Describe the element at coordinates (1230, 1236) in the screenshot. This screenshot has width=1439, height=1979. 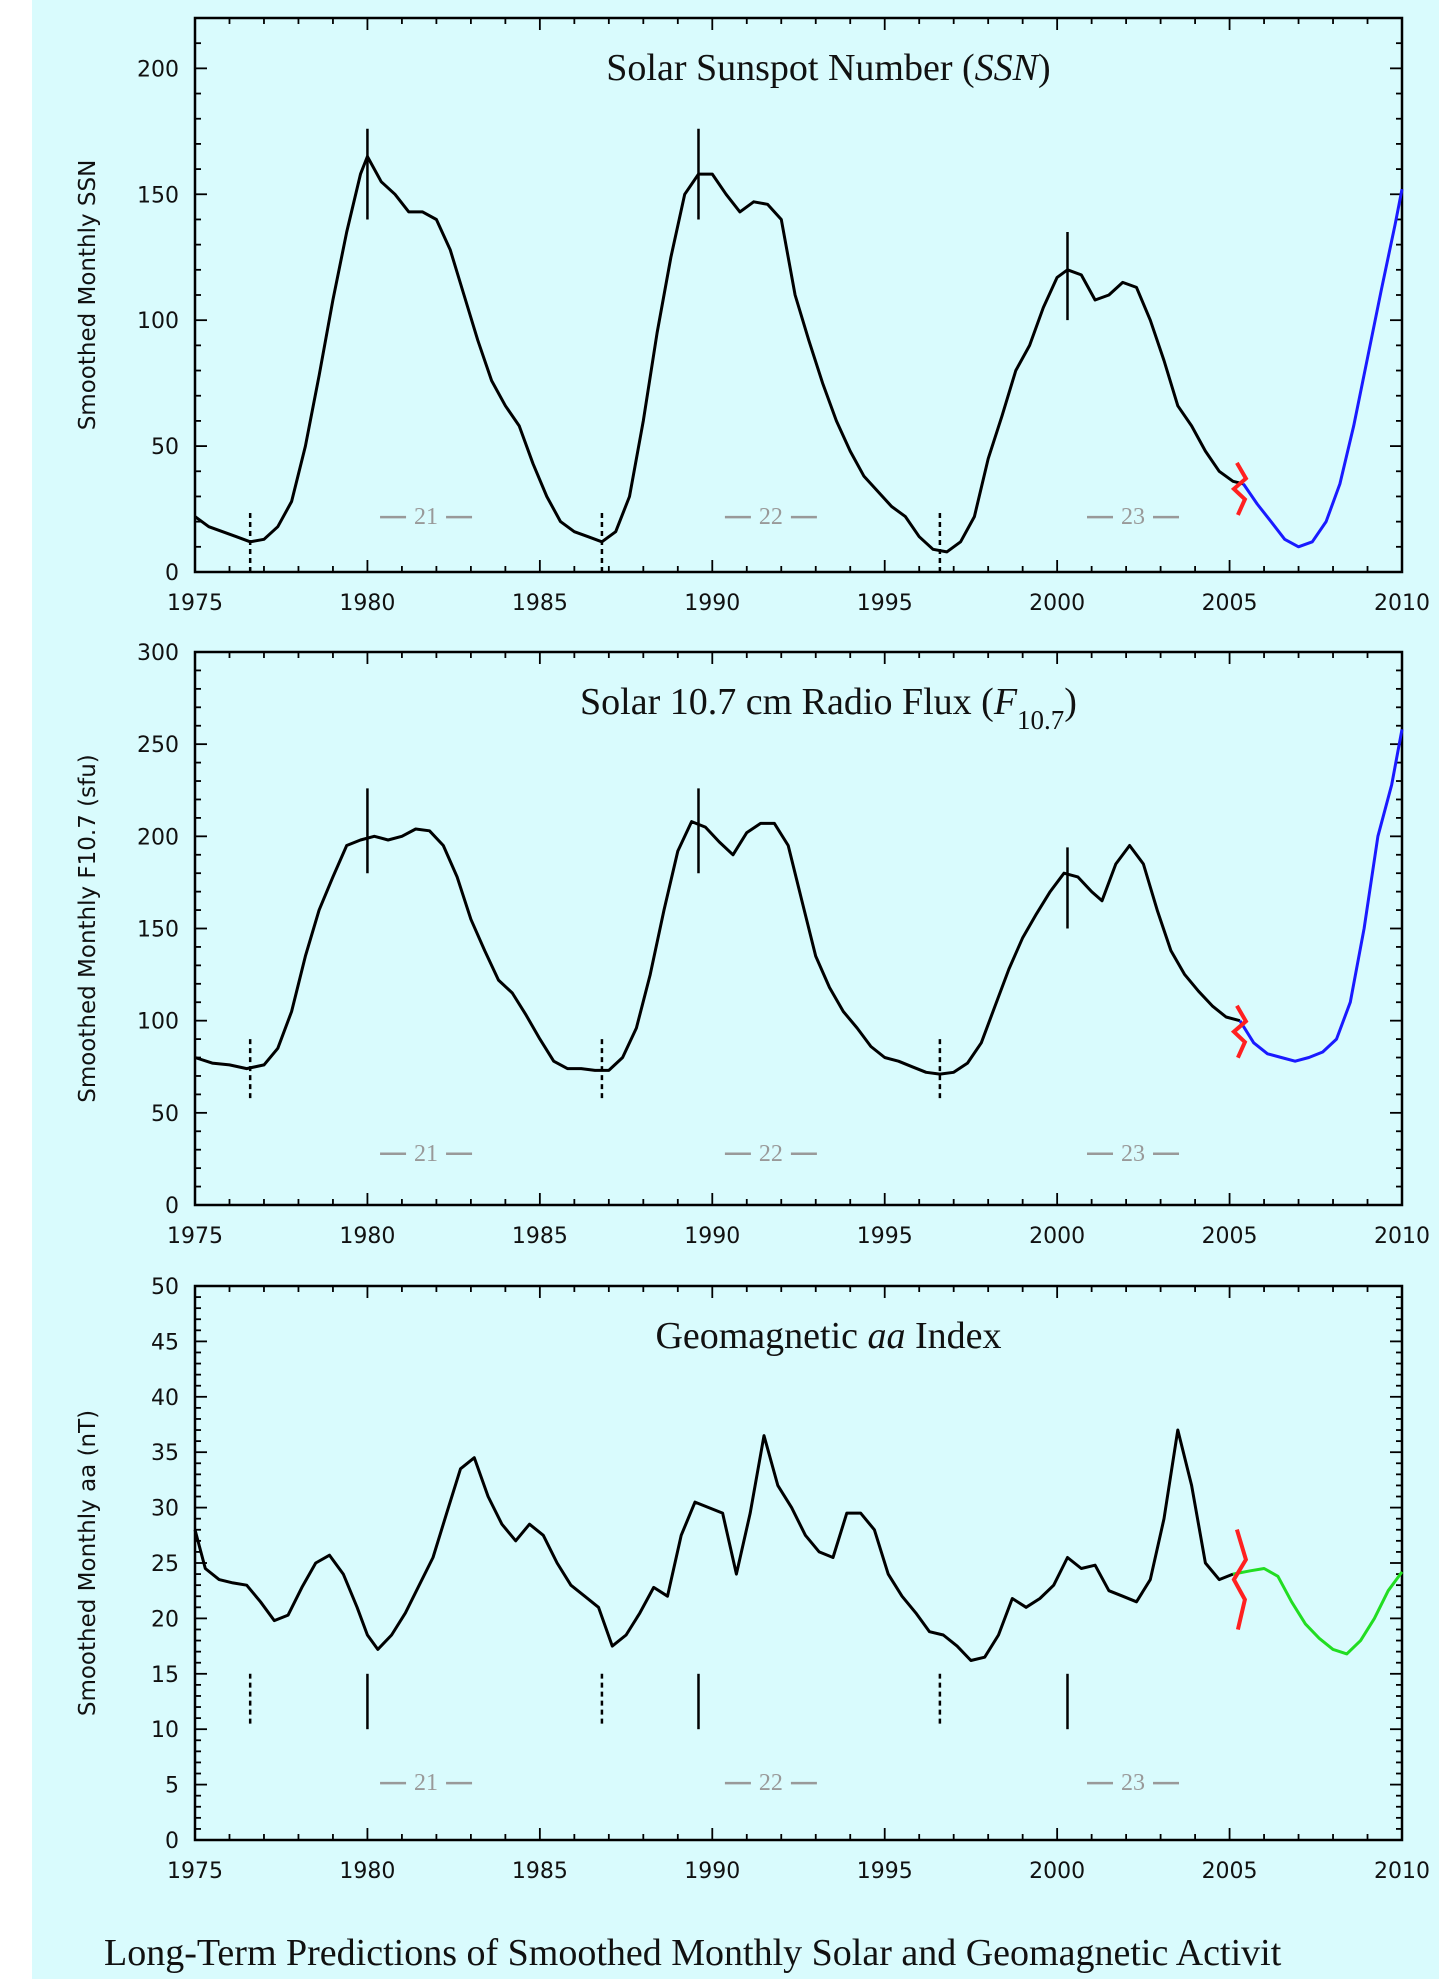
I see `x-tick-label-f107: 2005` at that location.